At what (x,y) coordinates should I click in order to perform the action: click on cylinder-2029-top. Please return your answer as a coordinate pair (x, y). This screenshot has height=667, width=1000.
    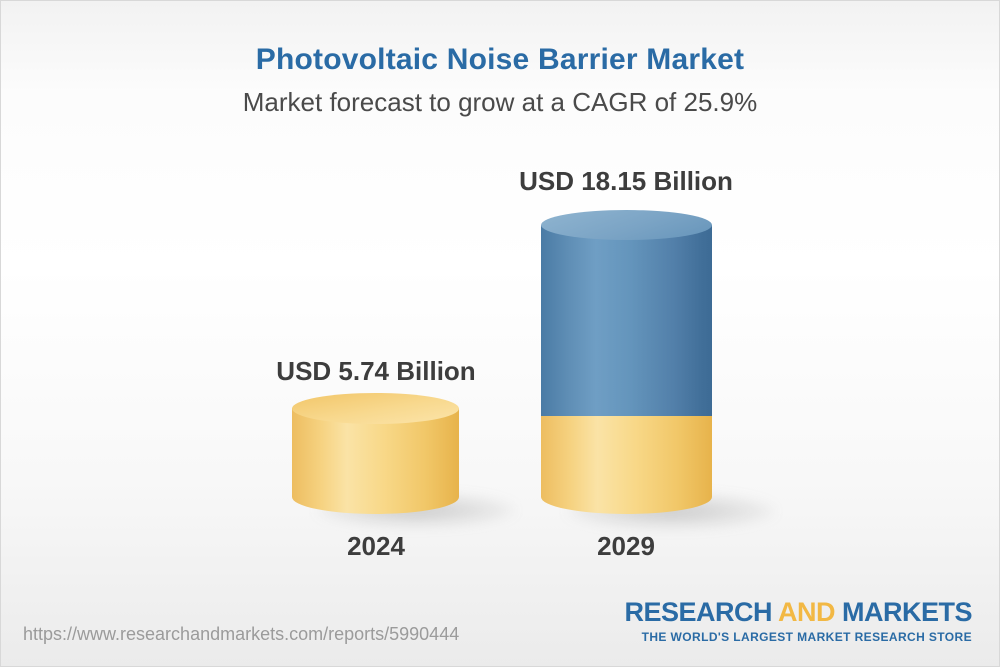
    Looking at the image, I should click on (626, 225).